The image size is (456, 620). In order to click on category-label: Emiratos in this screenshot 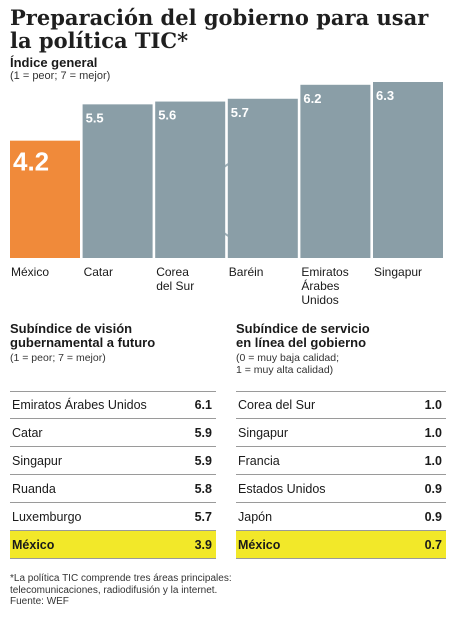, I will do `click(324, 272)`.